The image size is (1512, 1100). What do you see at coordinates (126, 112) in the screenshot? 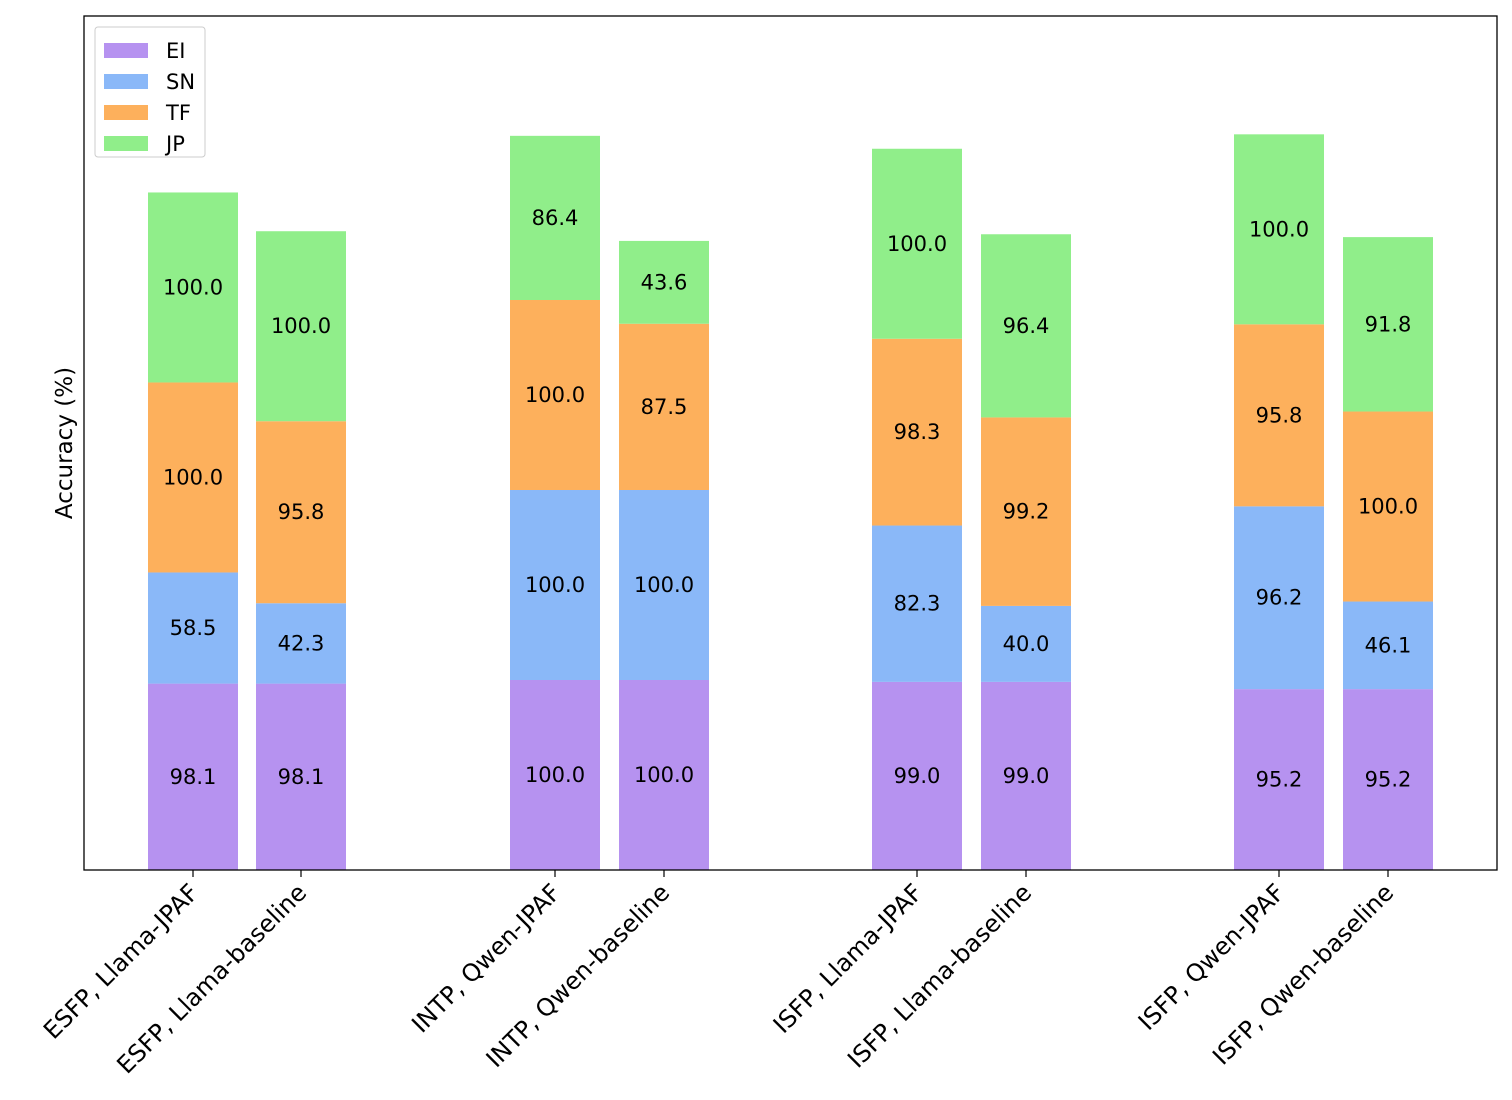
I see `legend-swatch-tf` at bounding box center [126, 112].